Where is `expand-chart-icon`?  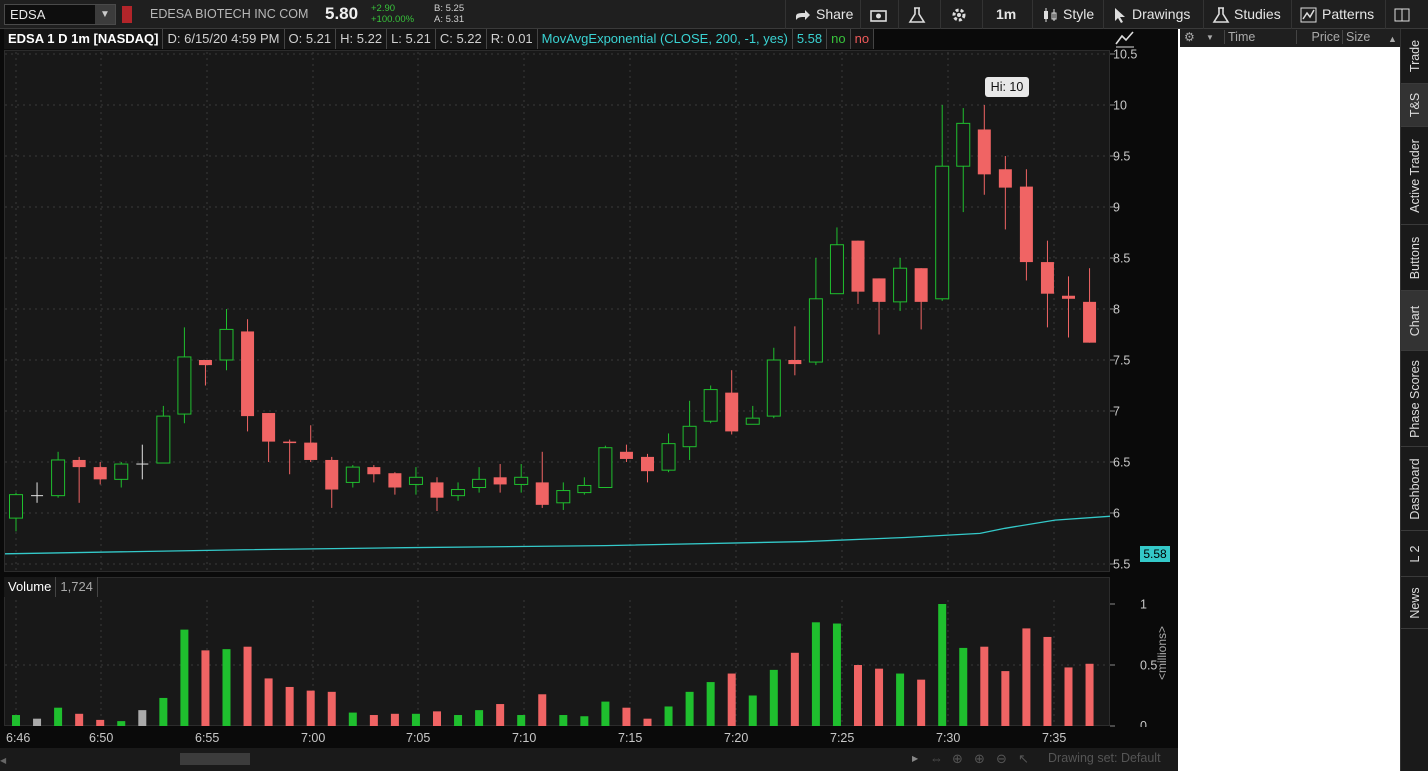
expand-chart-icon is located at coordinates (1125, 39).